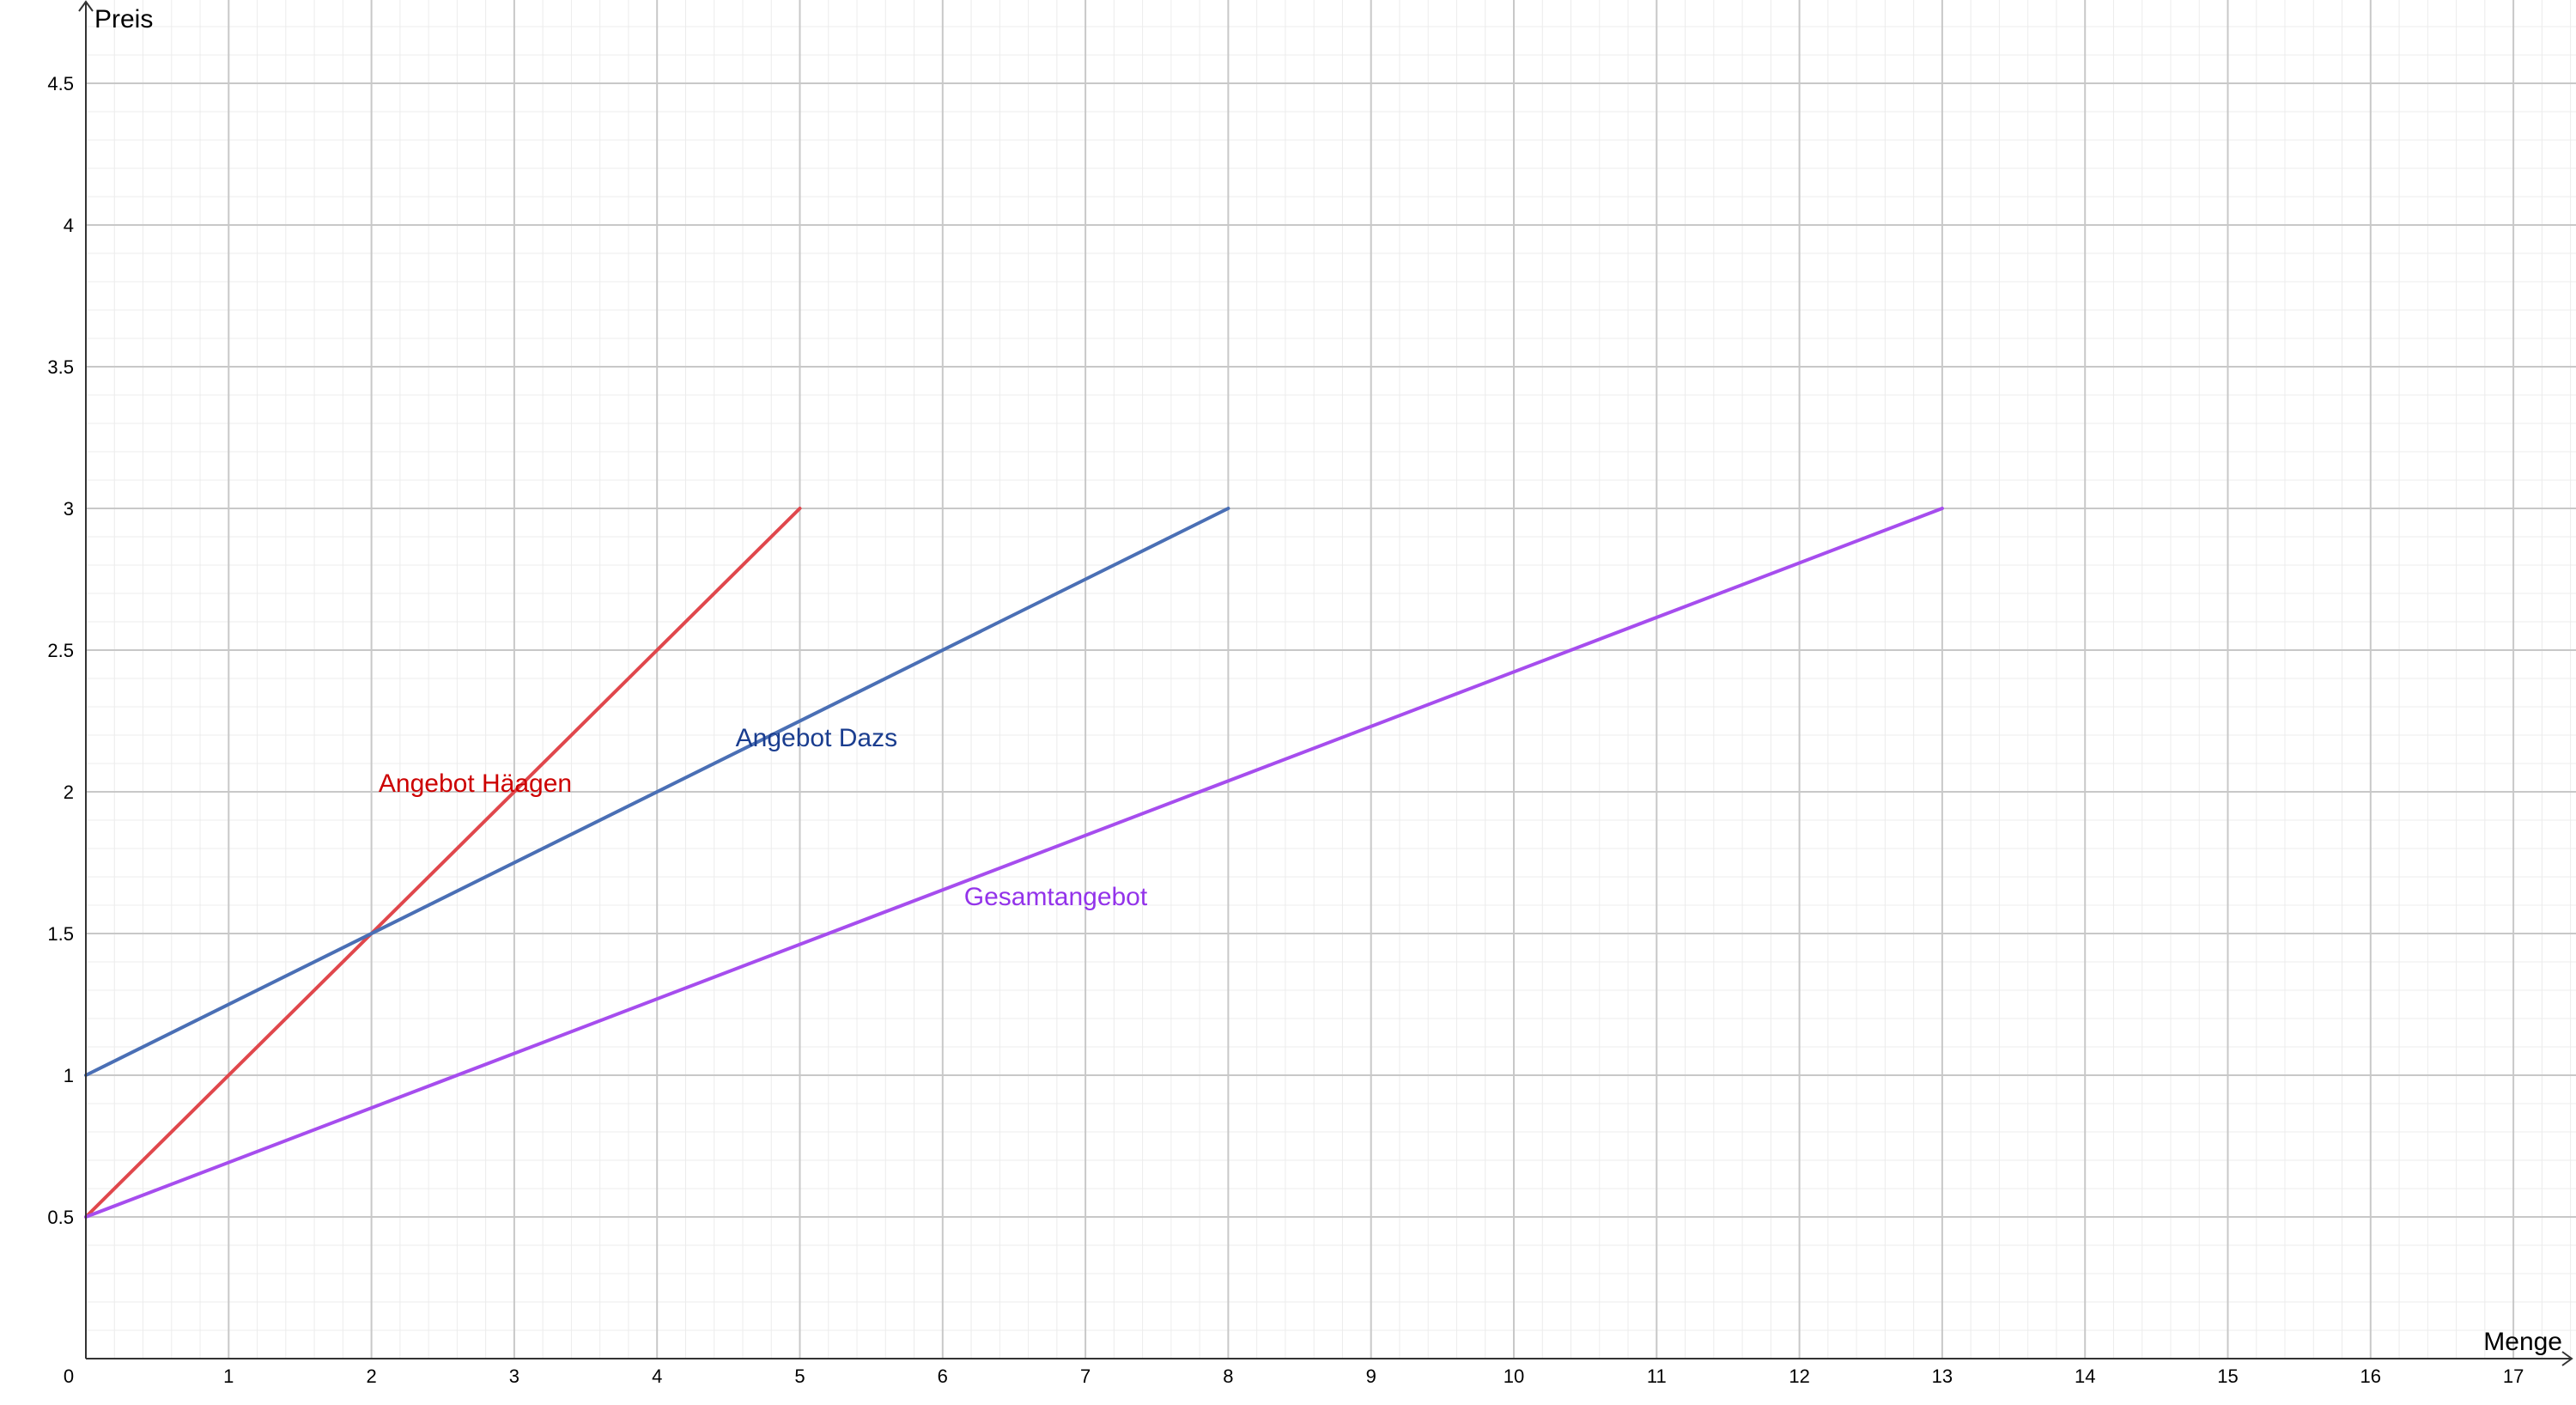 This screenshot has width=2576, height=1405. Describe the element at coordinates (2228, 1376) in the screenshot. I see `x-tick-label: 15` at that location.